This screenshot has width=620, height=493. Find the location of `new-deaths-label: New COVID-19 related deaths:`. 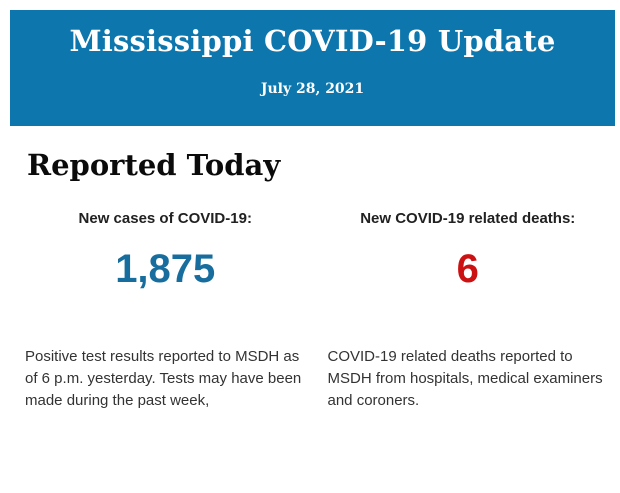

new-deaths-label: New COVID-19 related deaths: is located at coordinates (468, 218).